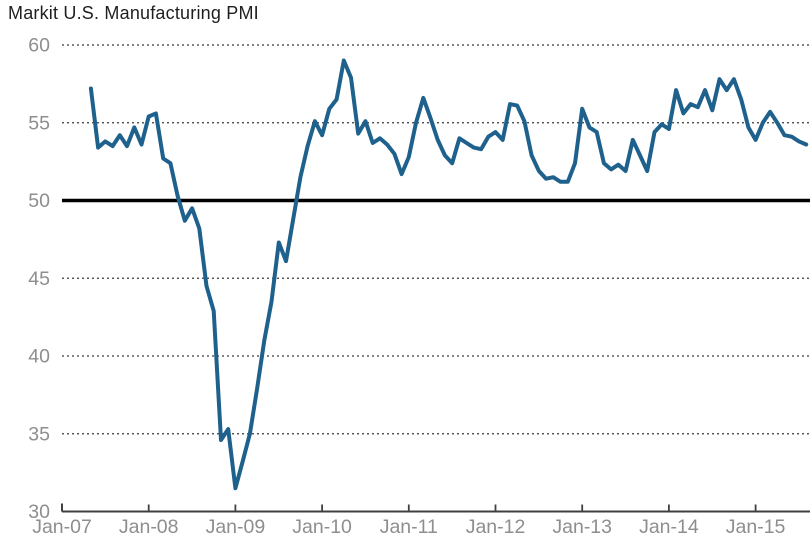 Image resolution: width=812 pixels, height=554 pixels. I want to click on x-tick-label: Jan-11, so click(409, 527).